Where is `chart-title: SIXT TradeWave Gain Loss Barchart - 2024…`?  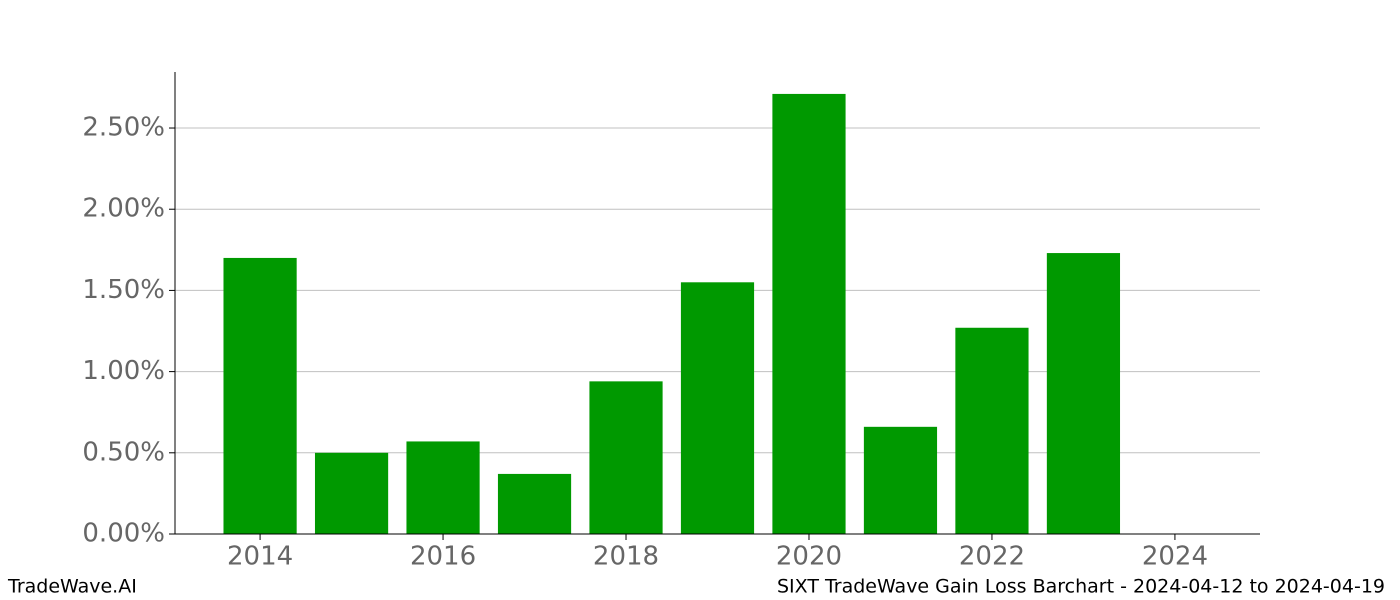
chart-title: SIXT TradeWave Gain Loss Barchart - 2024… is located at coordinates (1081, 587).